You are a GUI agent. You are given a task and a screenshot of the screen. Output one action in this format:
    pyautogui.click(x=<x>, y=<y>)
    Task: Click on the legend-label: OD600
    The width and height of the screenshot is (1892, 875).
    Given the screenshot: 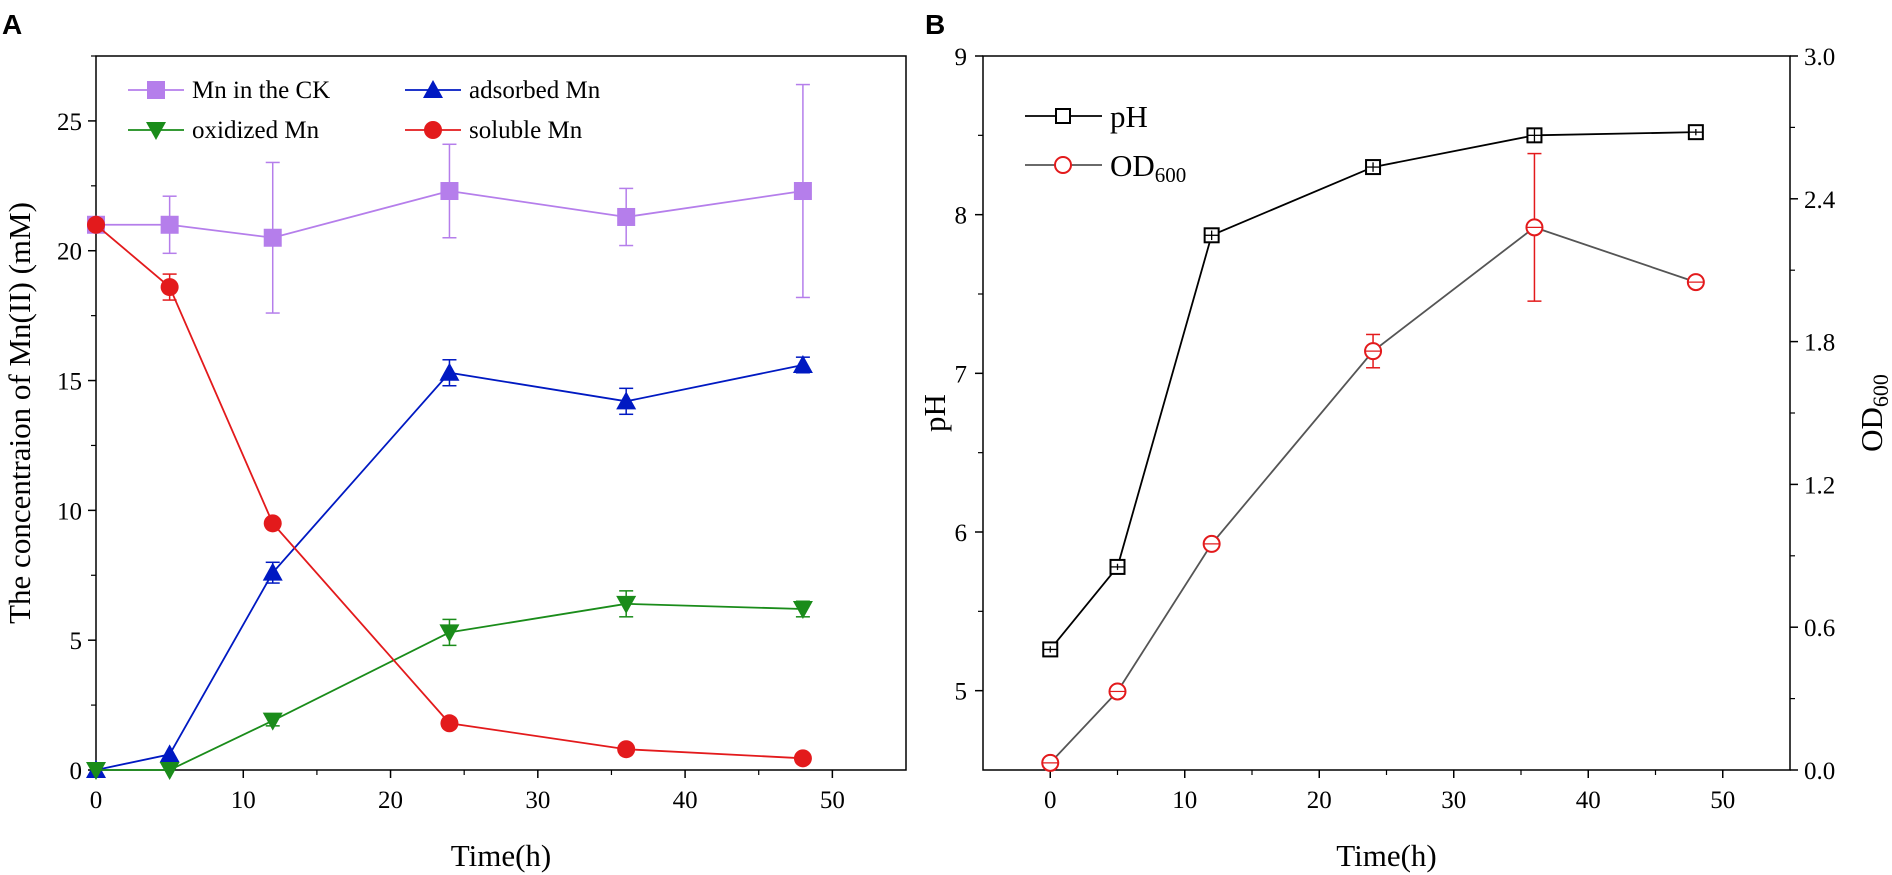 What is the action you would take?
    pyautogui.click(x=1148, y=167)
    